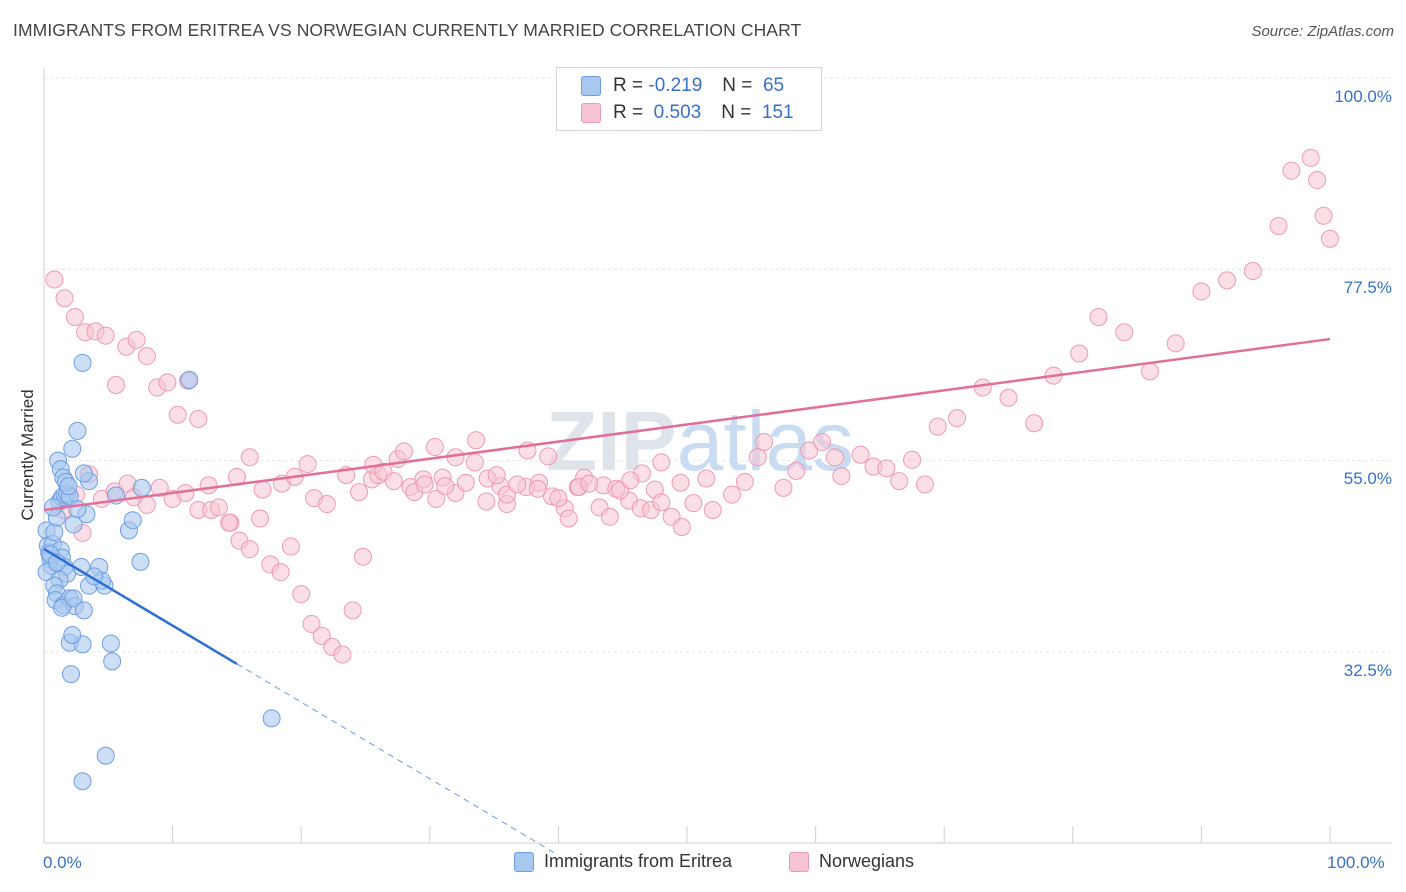 The width and height of the screenshot is (1406, 892). Describe the element at coordinates (675, 85) in the screenshot. I see `r-value-eritrea: -0.219` at that location.